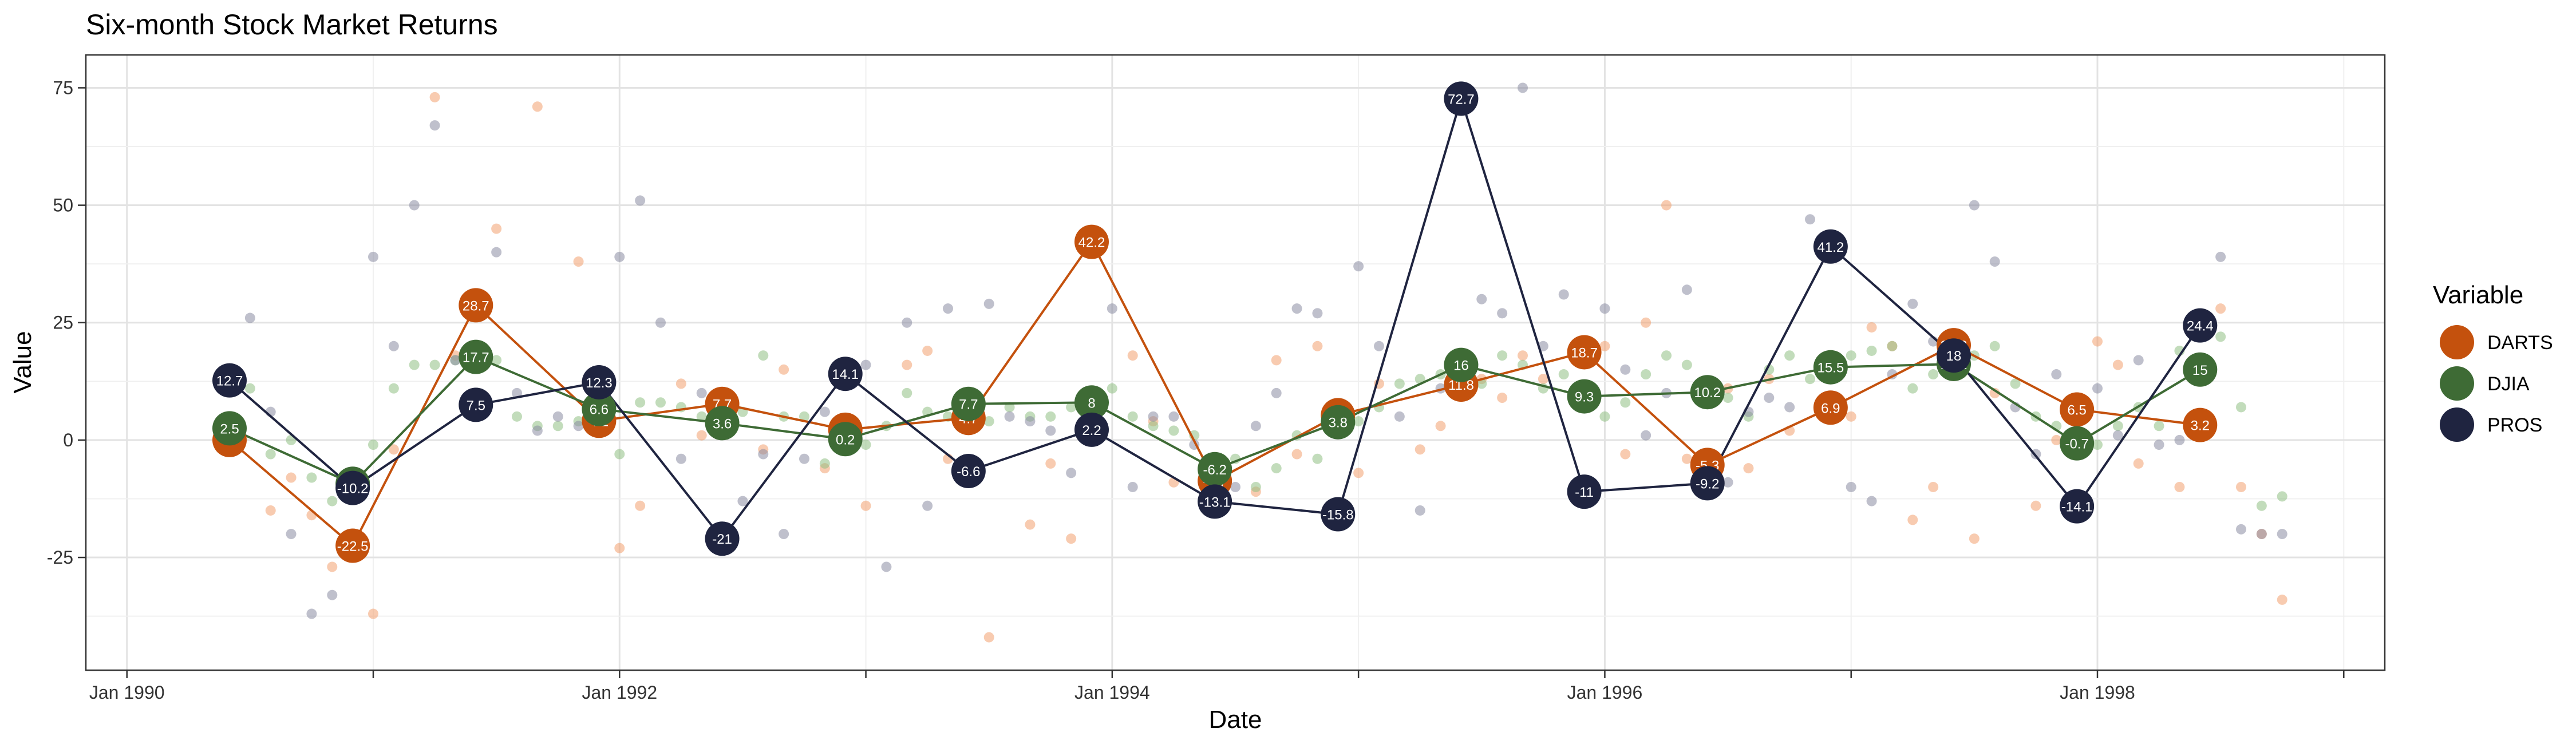 The height and width of the screenshot is (744, 2576). I want to click on y-tick-label: 0, so click(68, 440).